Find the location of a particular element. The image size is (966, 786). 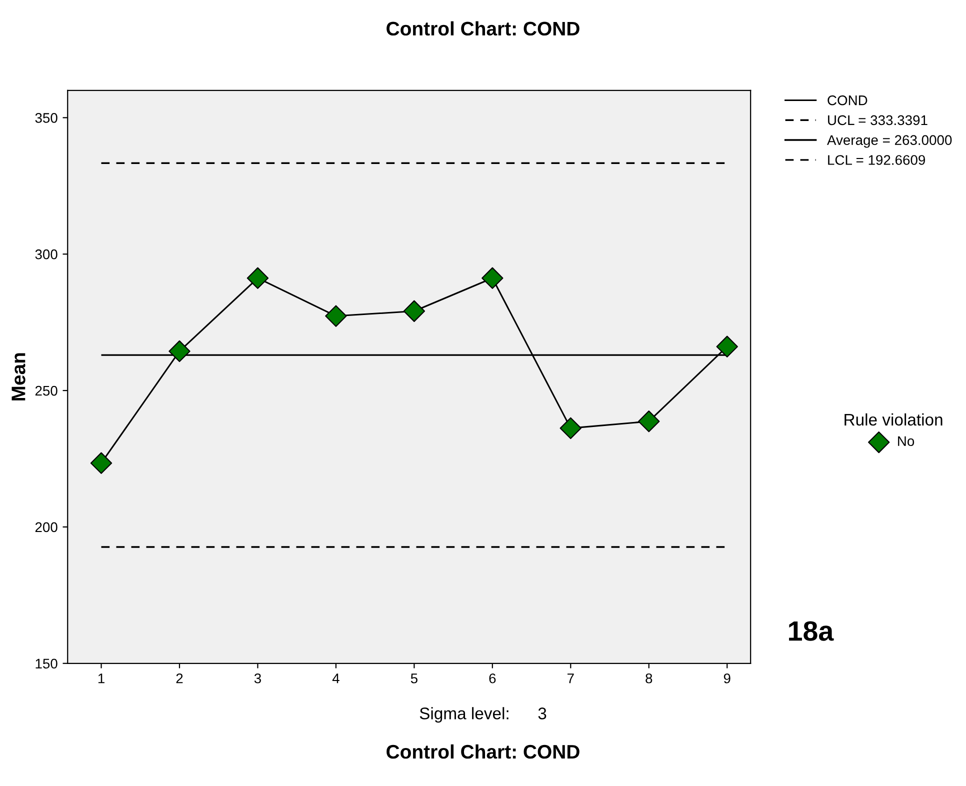

legend-label: Average = 263.0000 is located at coordinates (889, 141).